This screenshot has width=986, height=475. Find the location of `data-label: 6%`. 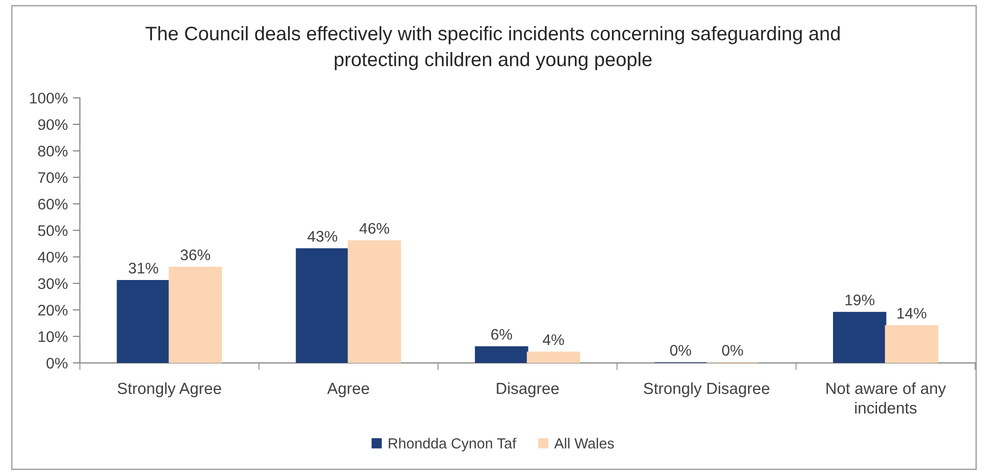

data-label: 6% is located at coordinates (501, 334).